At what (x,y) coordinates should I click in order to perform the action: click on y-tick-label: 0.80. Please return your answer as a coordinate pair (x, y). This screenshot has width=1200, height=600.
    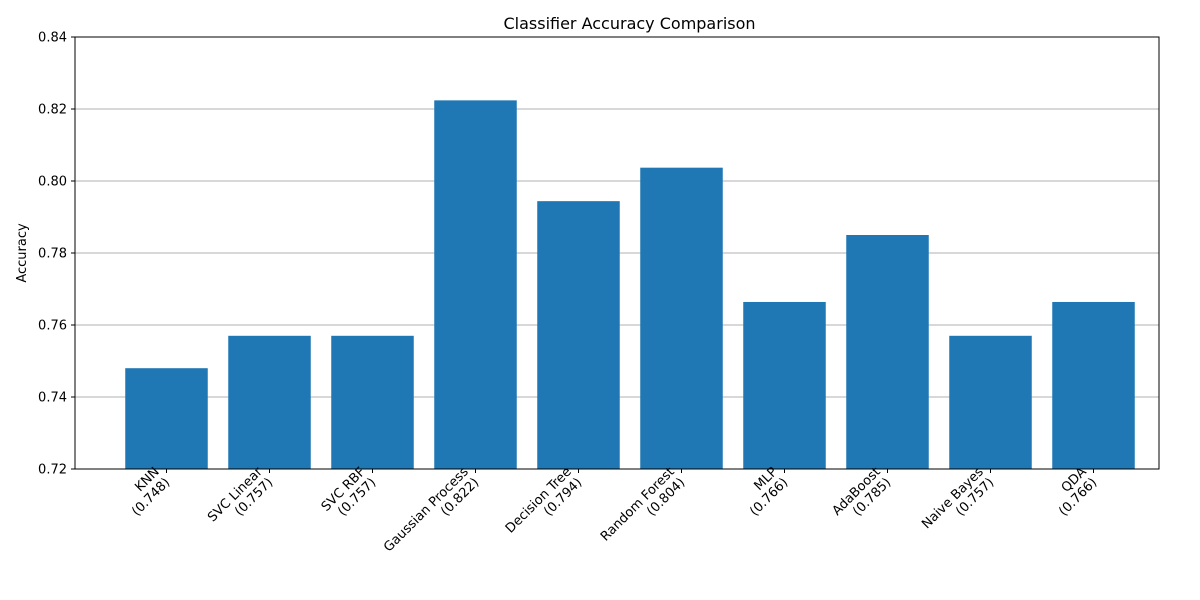
    Looking at the image, I should click on (52, 182).